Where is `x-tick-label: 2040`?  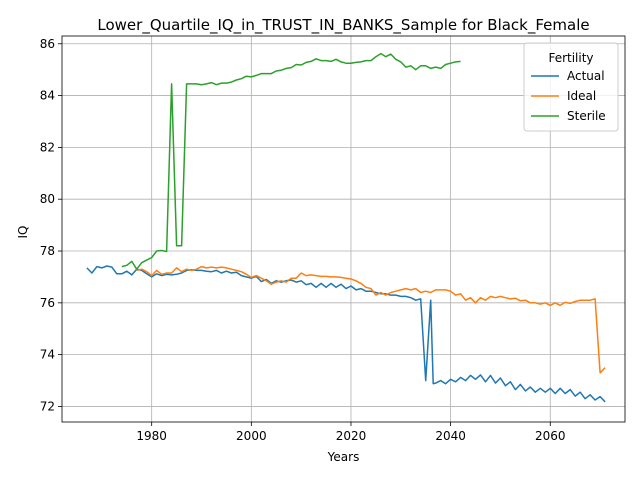
x-tick-label: 2040 is located at coordinates (450, 436).